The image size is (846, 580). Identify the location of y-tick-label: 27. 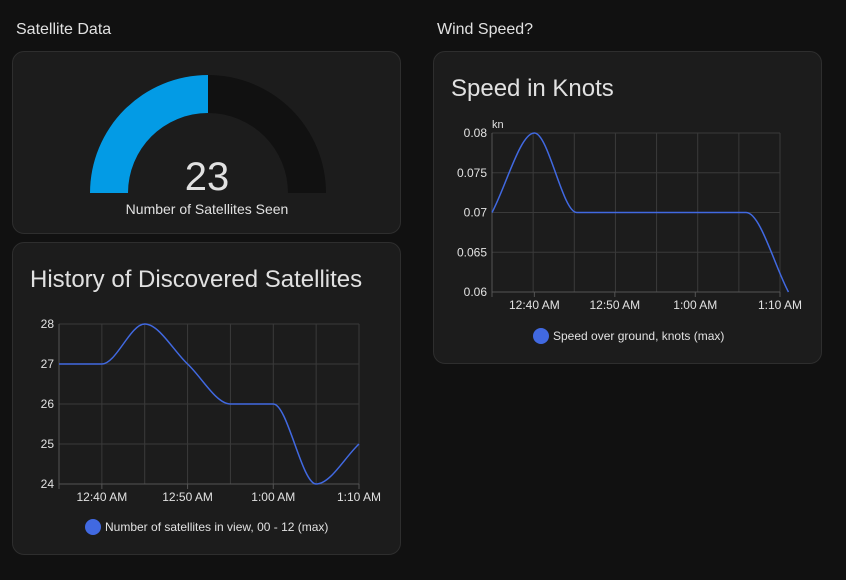
(48, 364).